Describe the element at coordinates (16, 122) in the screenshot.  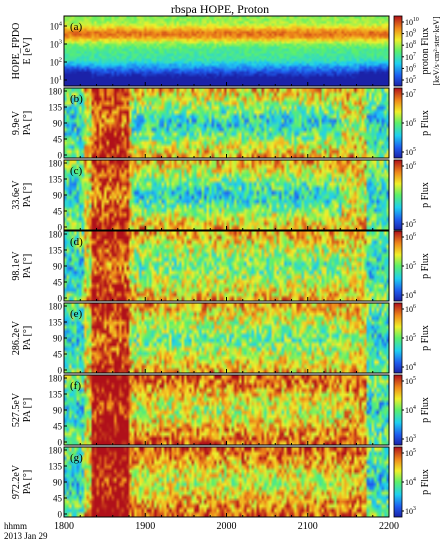
I see `y-axis-label: 9.9eV` at that location.